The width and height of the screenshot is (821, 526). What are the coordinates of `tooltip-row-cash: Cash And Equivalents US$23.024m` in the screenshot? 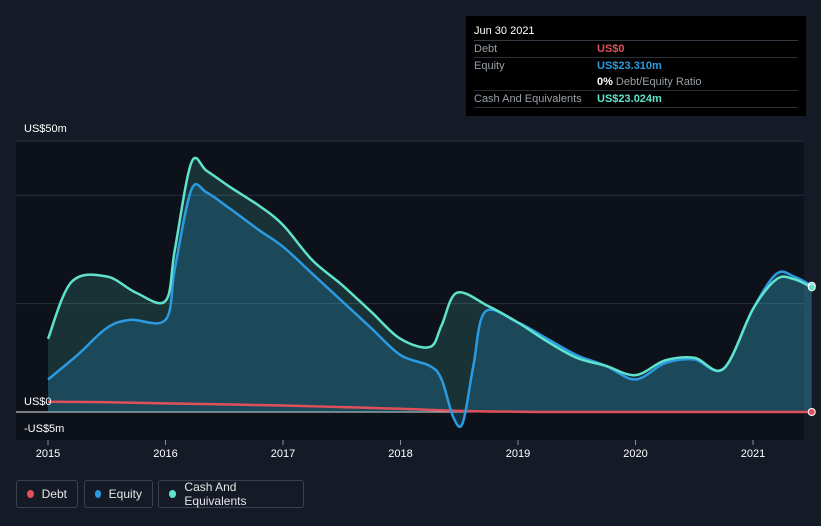 It's located at (636, 99).